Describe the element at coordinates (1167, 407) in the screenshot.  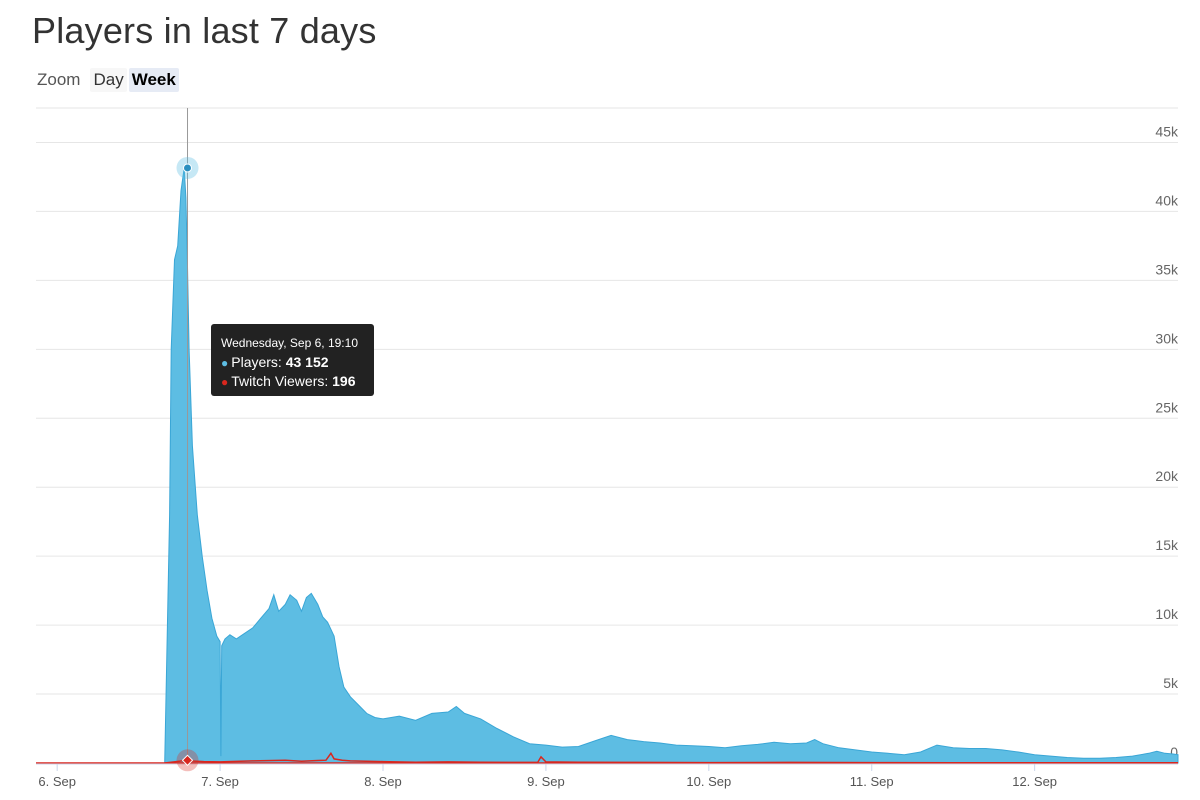
I see `y-tick-label: 25k` at that location.